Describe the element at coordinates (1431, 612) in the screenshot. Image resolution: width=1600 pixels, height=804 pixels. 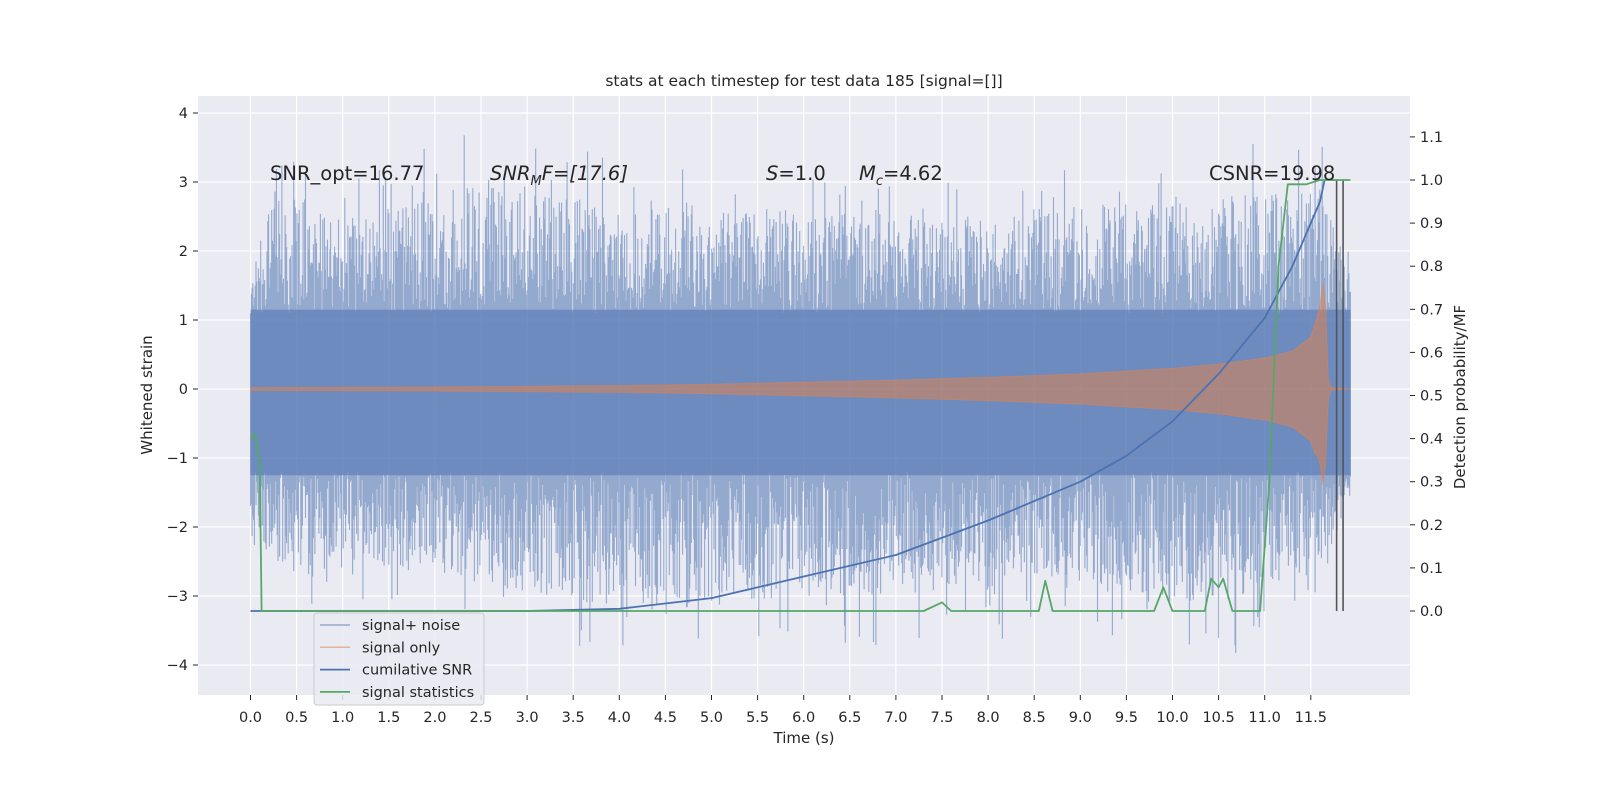
I see `y-right-tick-label: 0.0` at that location.